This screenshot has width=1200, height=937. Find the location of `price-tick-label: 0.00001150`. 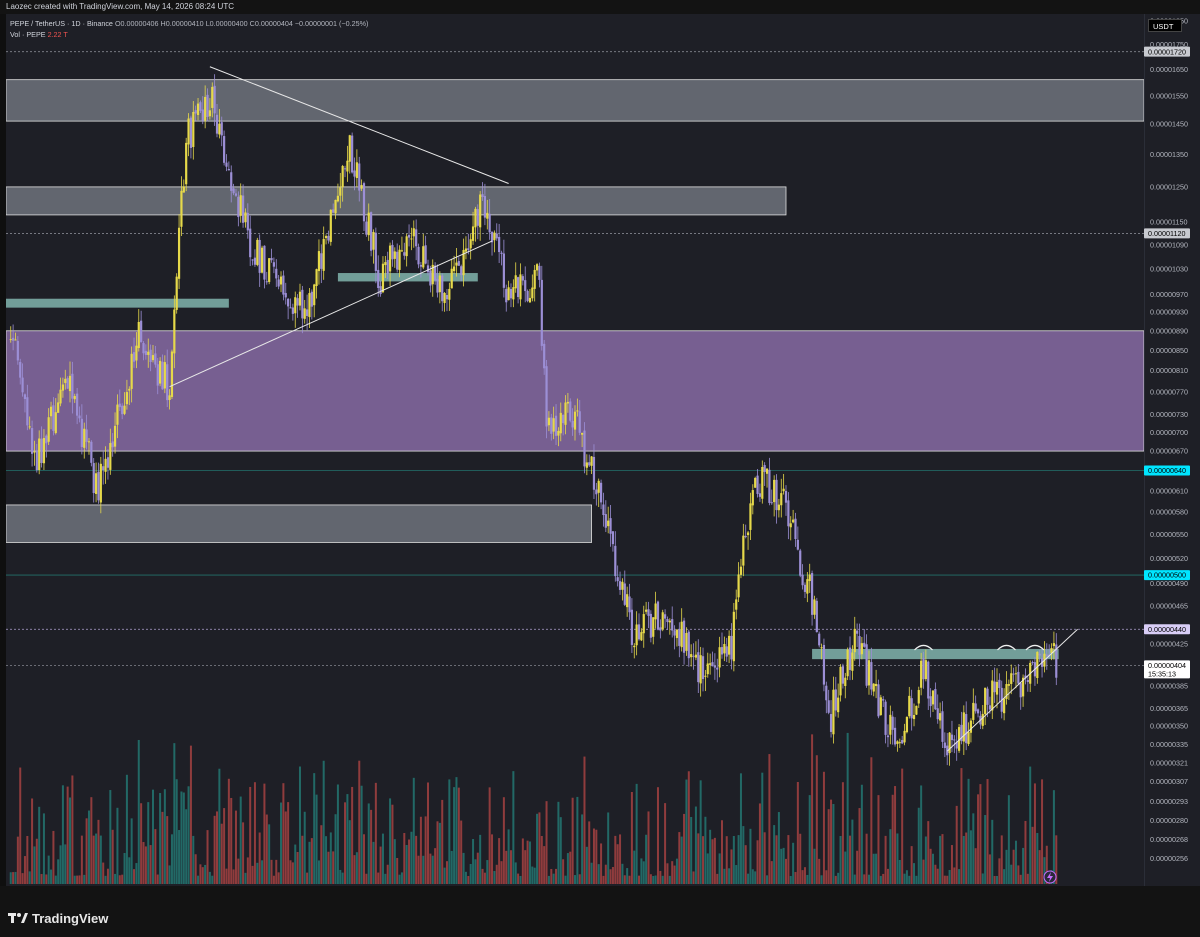

price-tick-label: 0.00001150 is located at coordinates (1168, 222).